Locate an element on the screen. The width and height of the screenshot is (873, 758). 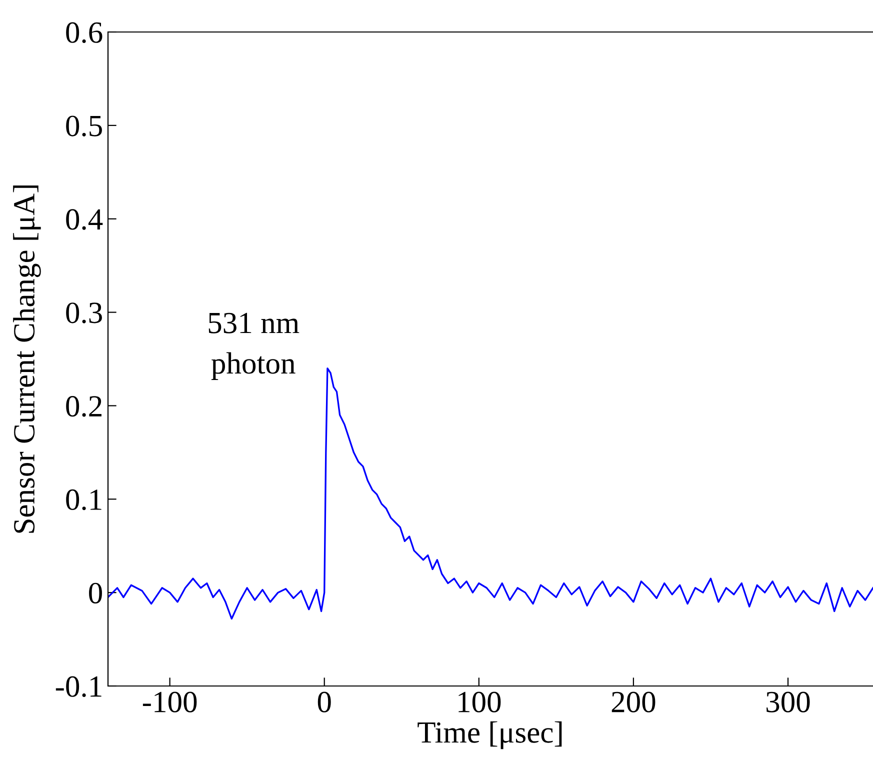
y-tick-label: 0.5 is located at coordinates (84, 126).